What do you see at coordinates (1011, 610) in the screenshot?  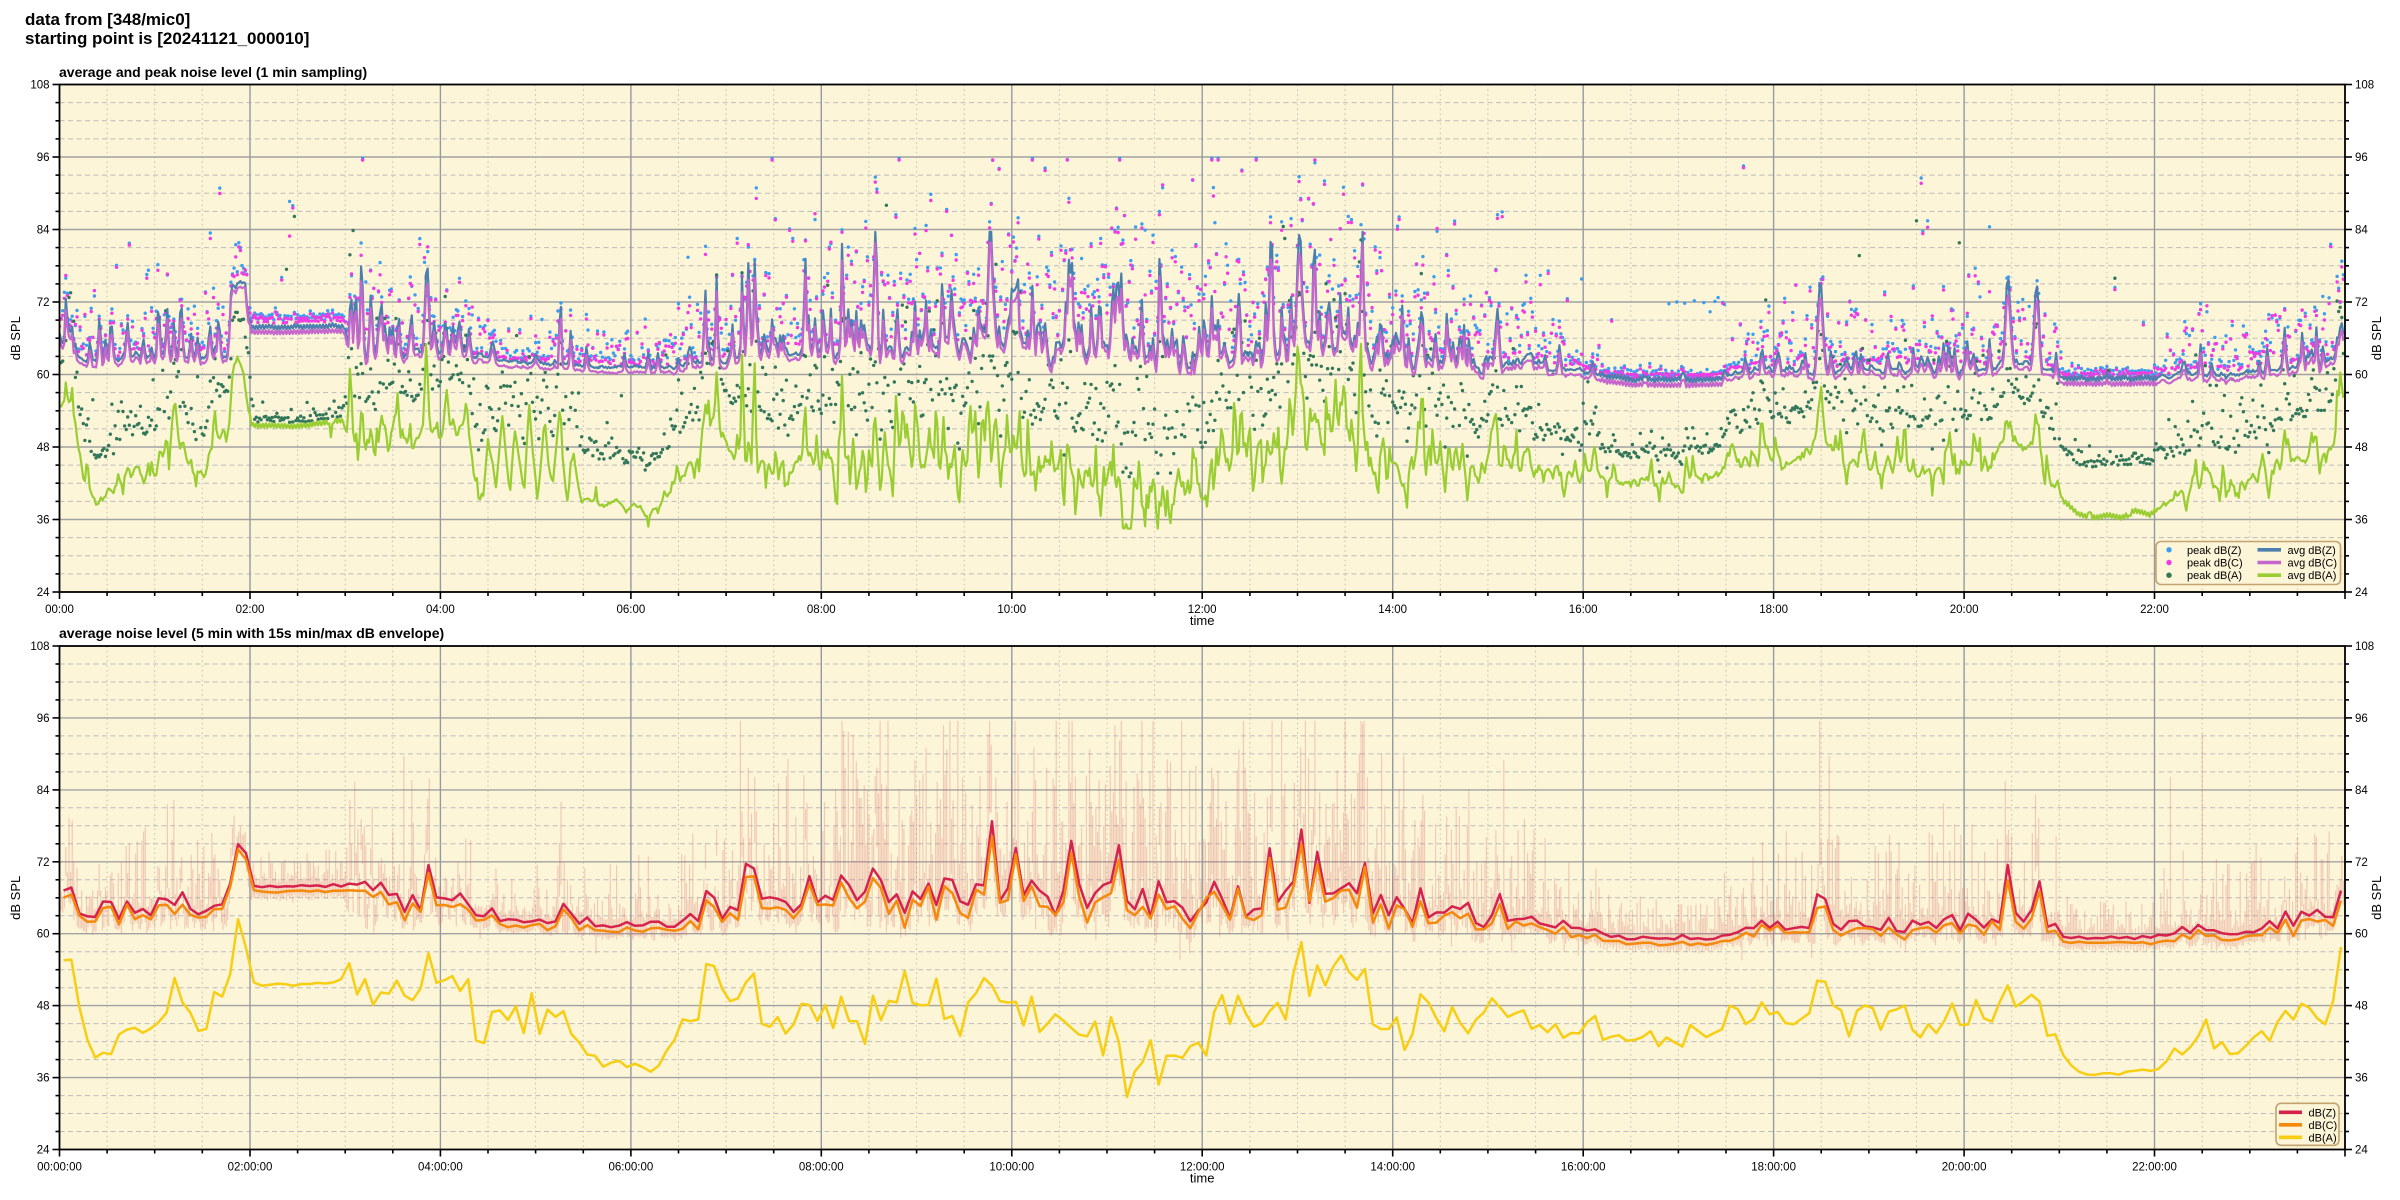 I see `svg-text: 10:00` at bounding box center [1011, 610].